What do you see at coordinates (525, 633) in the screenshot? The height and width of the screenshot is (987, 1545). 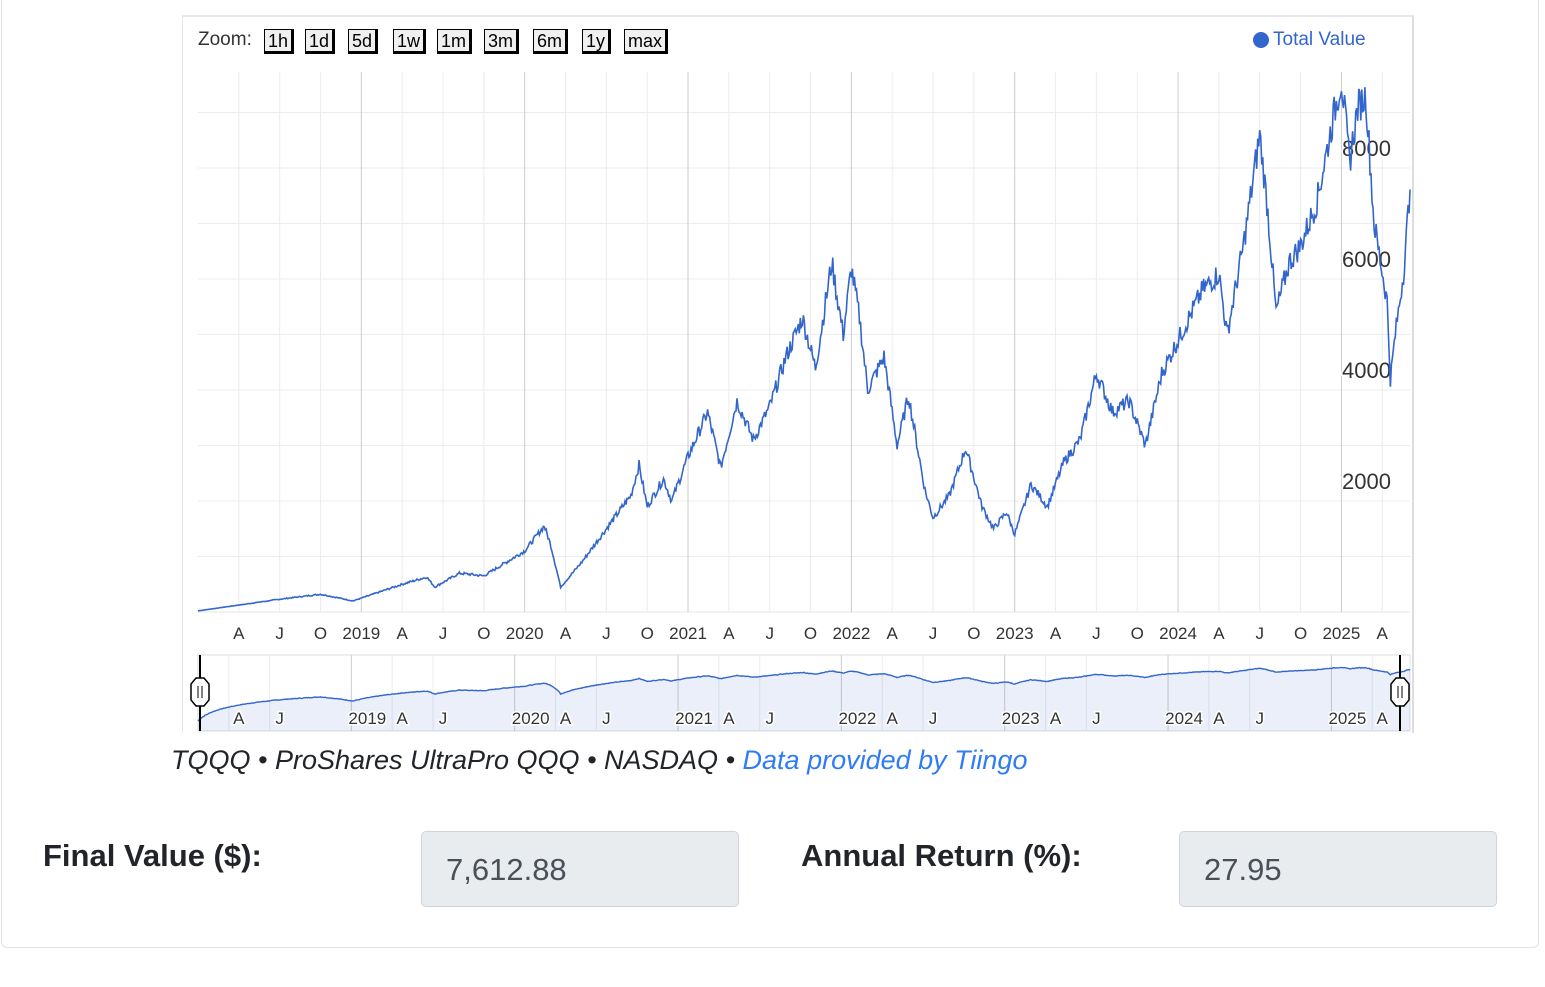 I see `x-tick-label: 2020` at bounding box center [525, 633].